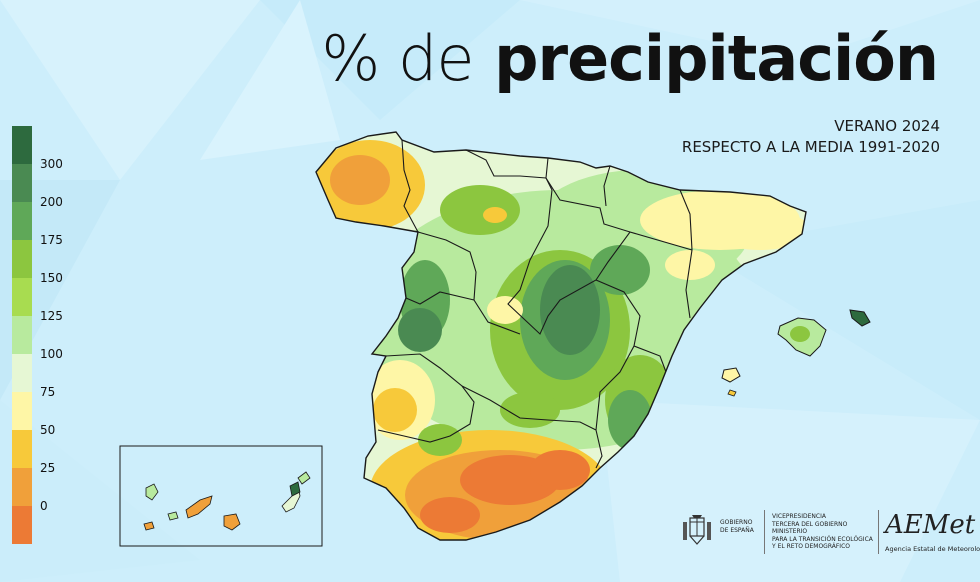  What do you see at coordinates (221, 496) in the screenshot?
I see `canary-islands-inset` at bounding box center [221, 496].